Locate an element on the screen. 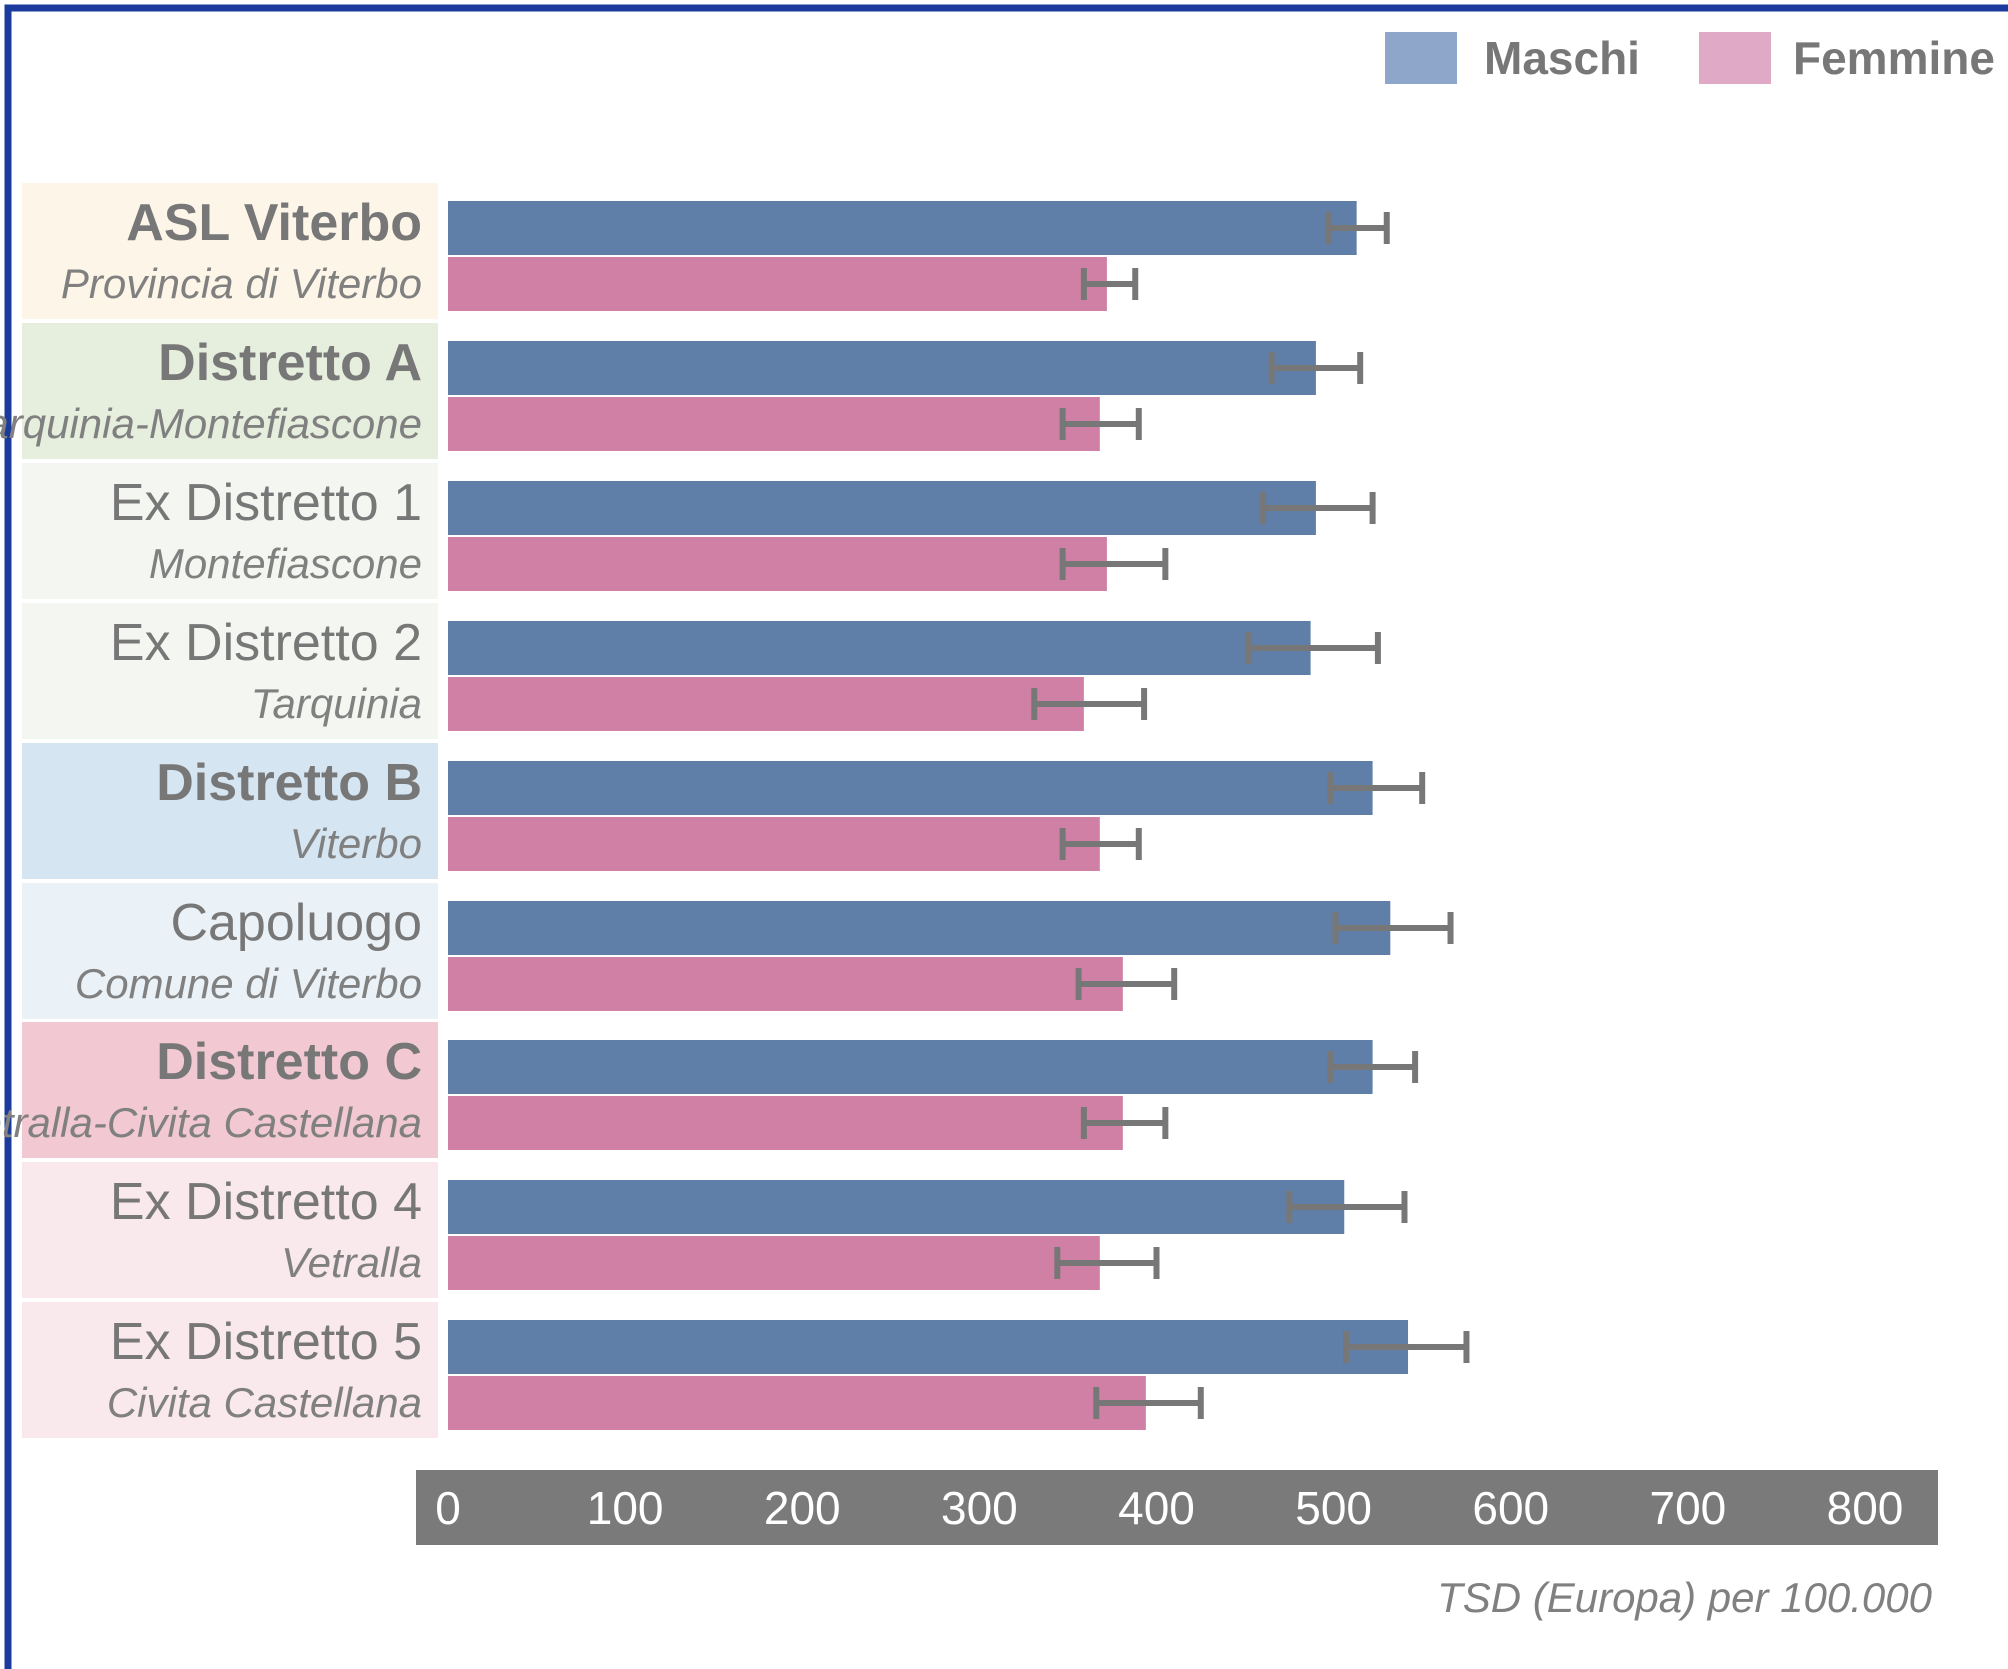  bar-femmine-asl-viterbo is located at coordinates (777, 284).